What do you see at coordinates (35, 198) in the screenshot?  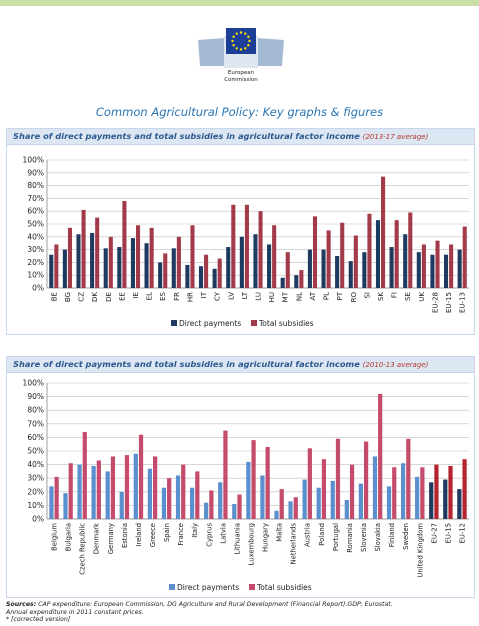 I see `y-tick-label: 70%` at bounding box center [35, 198].